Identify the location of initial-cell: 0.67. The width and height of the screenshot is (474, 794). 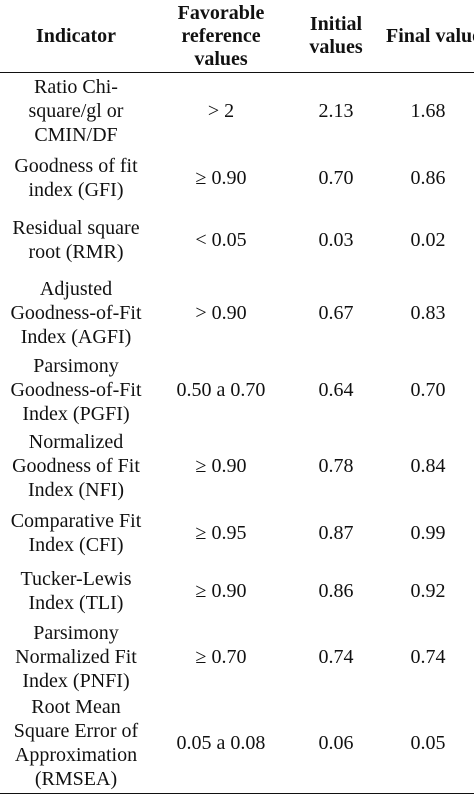
(336, 313).